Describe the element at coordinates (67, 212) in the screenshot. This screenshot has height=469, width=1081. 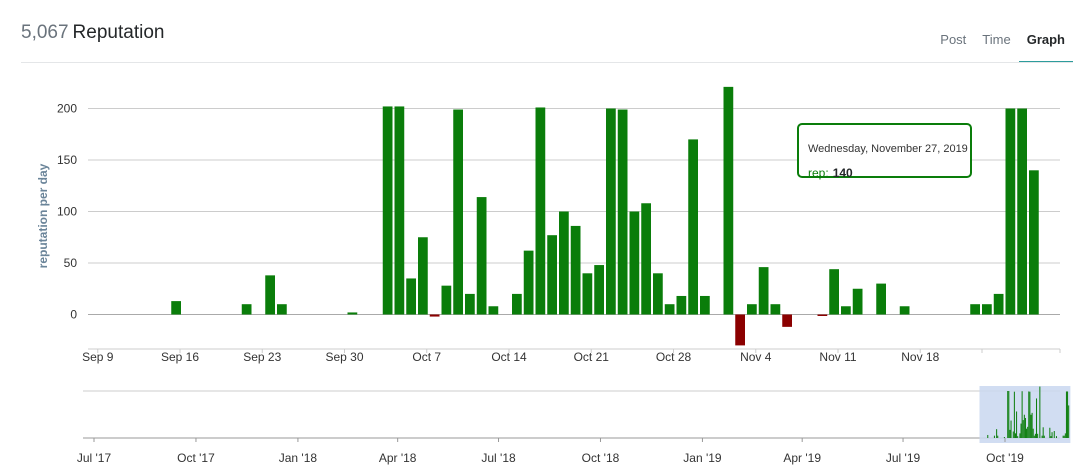
I see `y-tick-label: 100` at that location.